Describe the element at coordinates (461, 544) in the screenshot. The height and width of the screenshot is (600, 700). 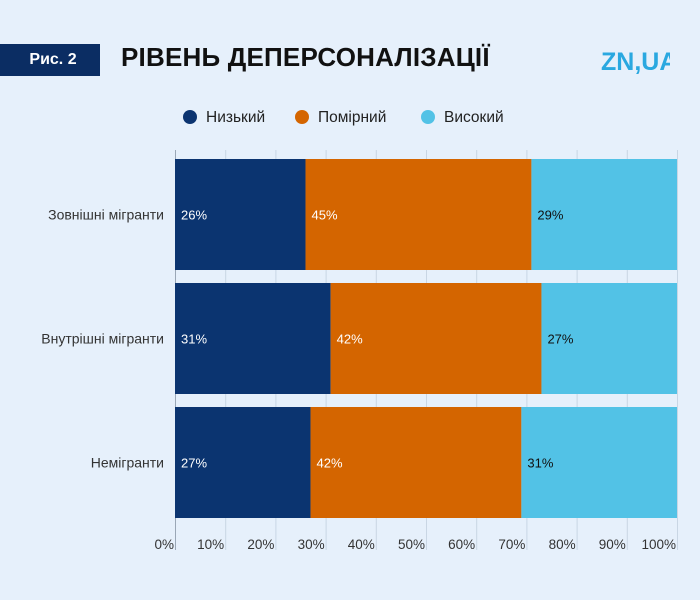
I see `x-tick-label: 60%` at that location.